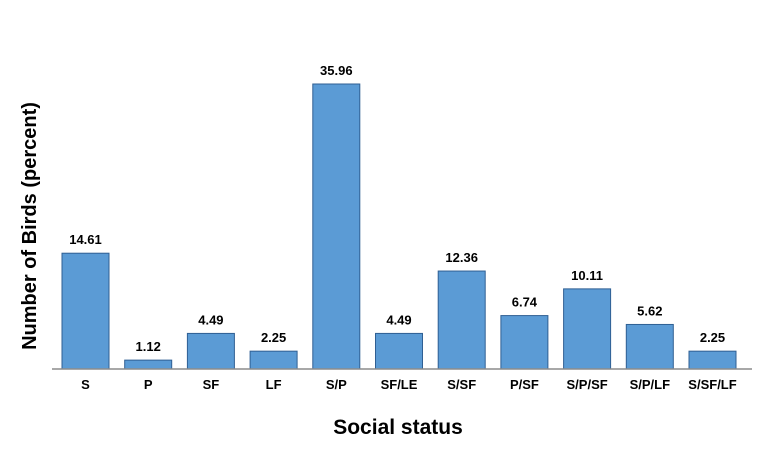  I want to click on x-tick-label: P, so click(148, 384).